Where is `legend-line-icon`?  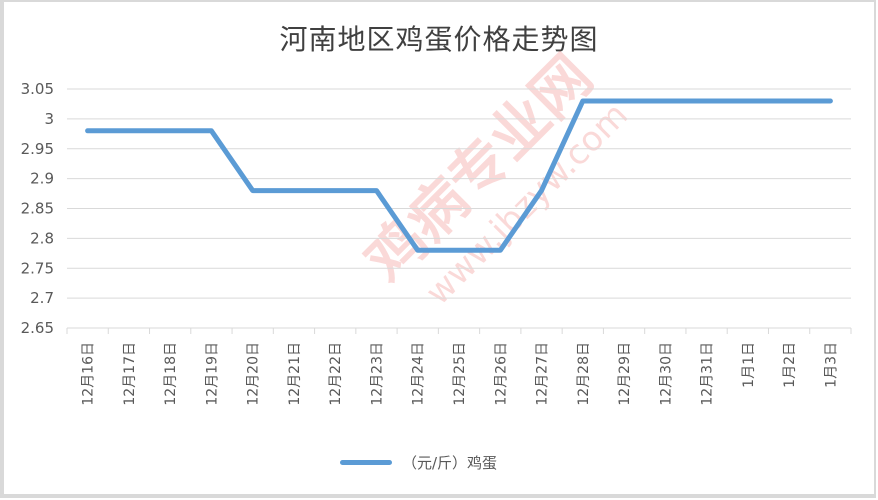
legend-line-icon is located at coordinates (366, 462).